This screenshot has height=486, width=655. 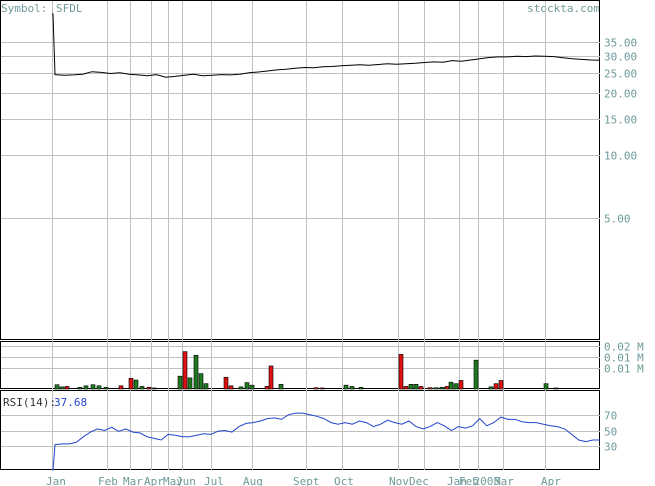 What do you see at coordinates (563, 8) in the screenshot?
I see `site-name: stockta.com` at bounding box center [563, 8].